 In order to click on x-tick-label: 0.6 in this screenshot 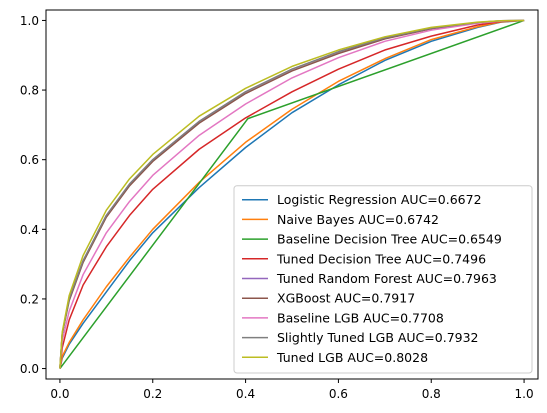, I will do `click(338, 394)`.